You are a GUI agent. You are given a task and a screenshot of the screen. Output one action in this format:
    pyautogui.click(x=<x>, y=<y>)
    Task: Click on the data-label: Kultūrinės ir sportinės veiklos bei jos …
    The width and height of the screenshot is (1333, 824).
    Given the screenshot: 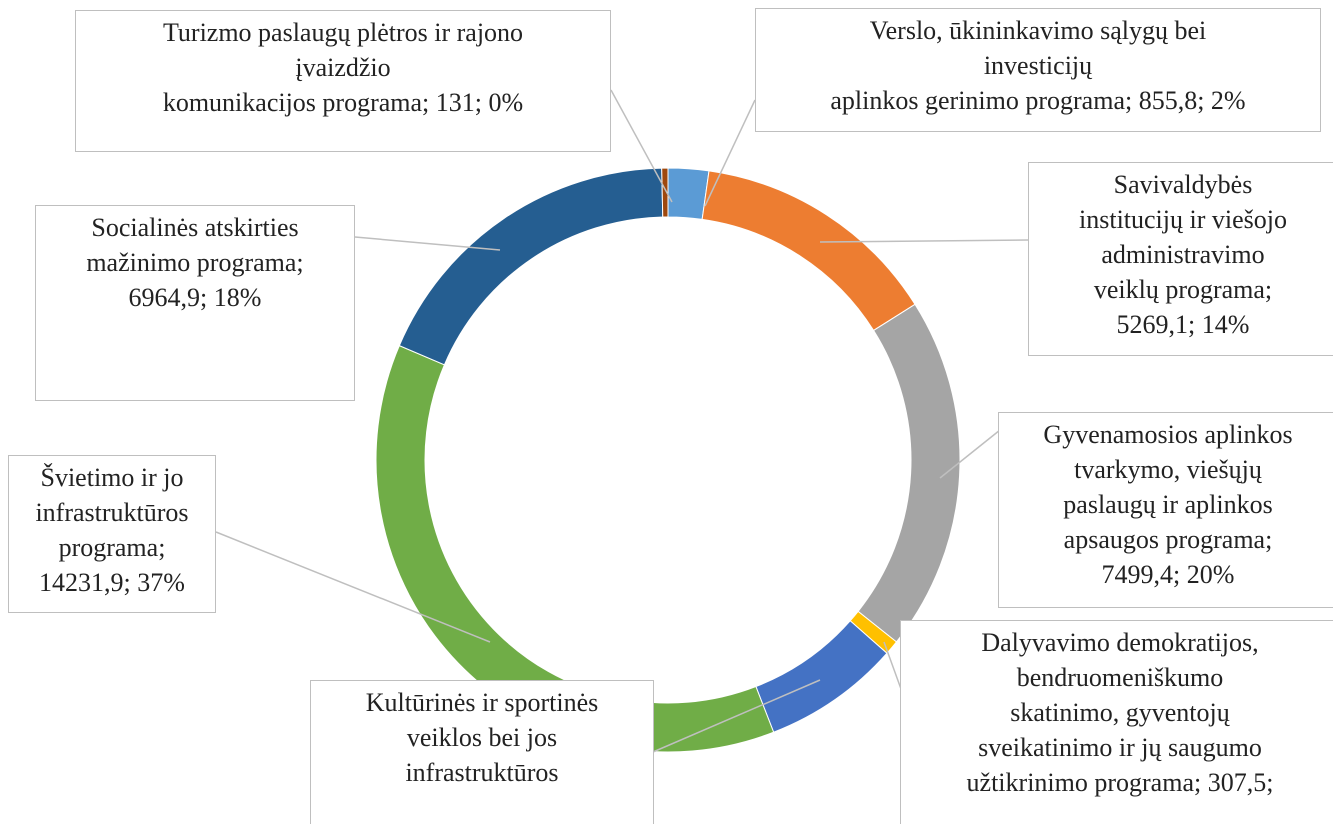 What is the action you would take?
    pyautogui.click(x=482, y=752)
    